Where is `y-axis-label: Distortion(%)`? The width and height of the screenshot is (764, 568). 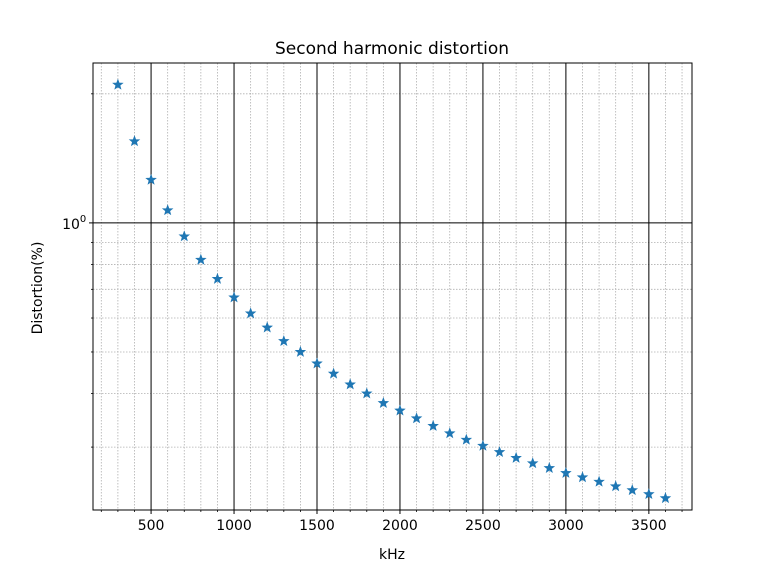 y-axis-label: Distortion(%) is located at coordinates (38, 288).